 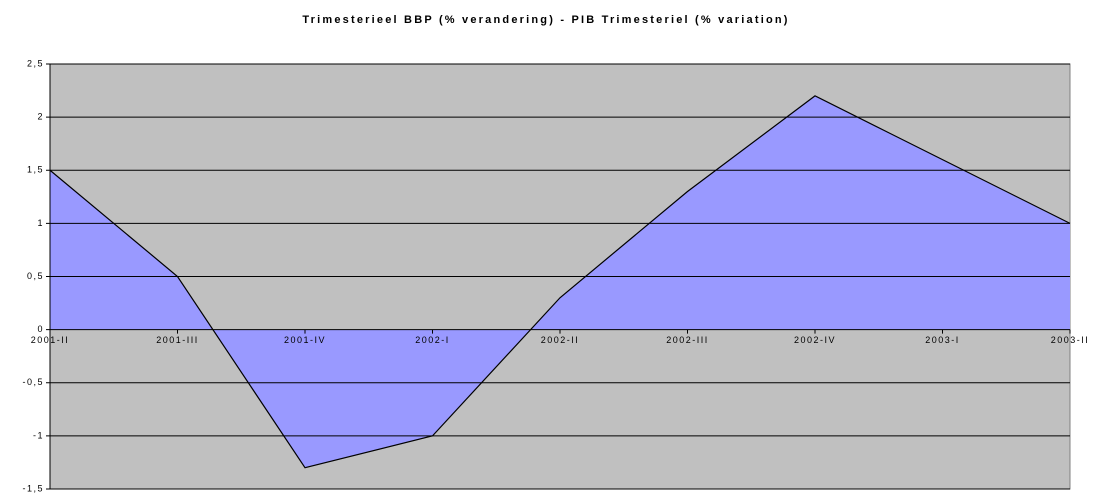 What do you see at coordinates (942, 340) in the screenshot?
I see `x-tick-label: 2003-I` at bounding box center [942, 340].